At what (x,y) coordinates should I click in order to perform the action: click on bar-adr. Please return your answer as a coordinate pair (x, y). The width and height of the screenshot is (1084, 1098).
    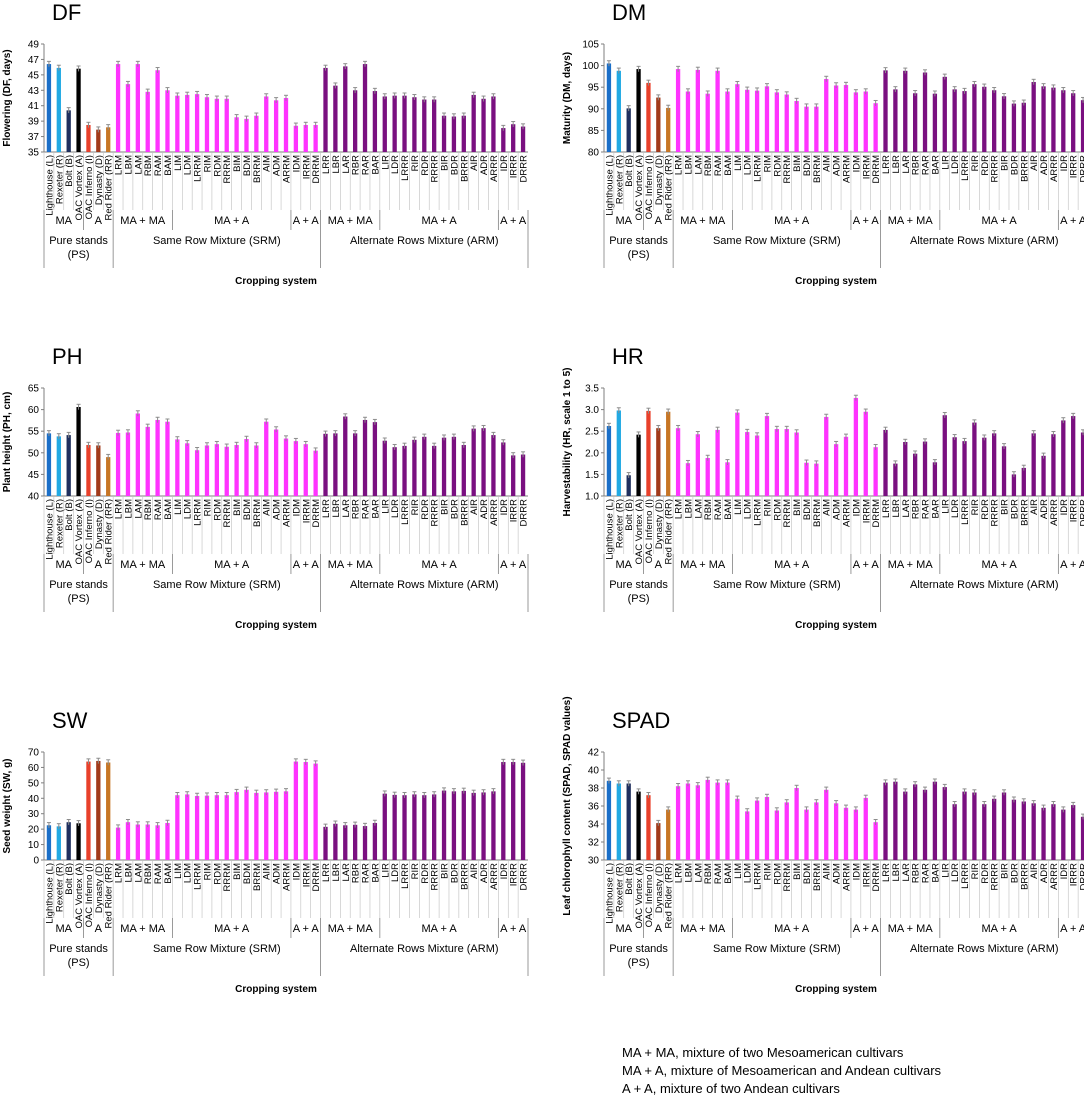
    Looking at the image, I should click on (1043, 475).